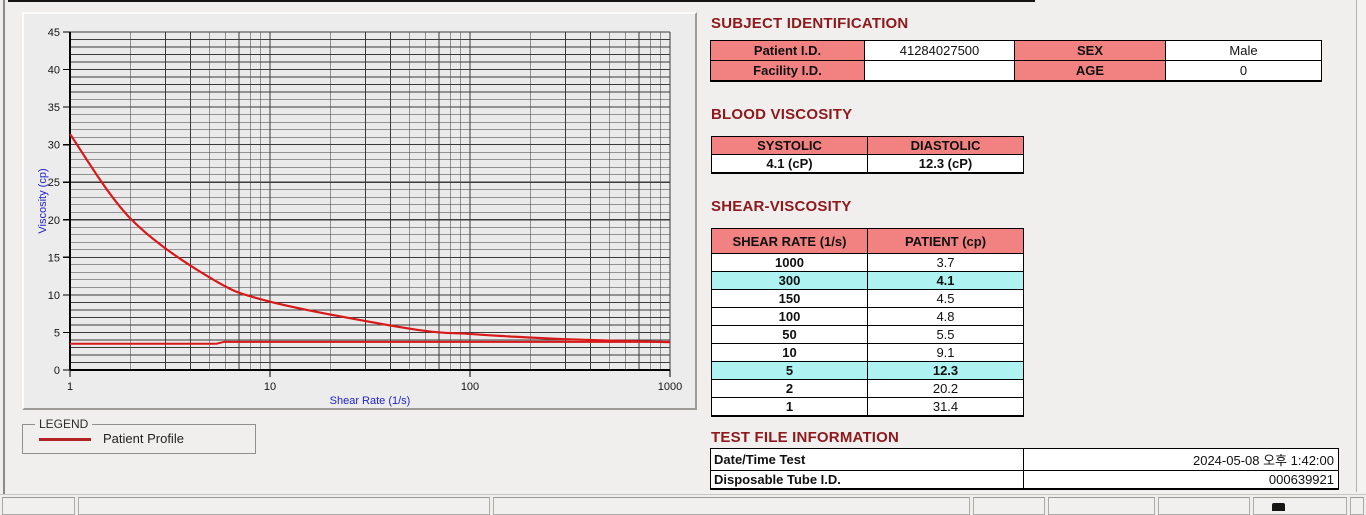  What do you see at coordinates (867, 459) in the screenshot?
I see `date-time-label: Date/Time Test` at bounding box center [867, 459].